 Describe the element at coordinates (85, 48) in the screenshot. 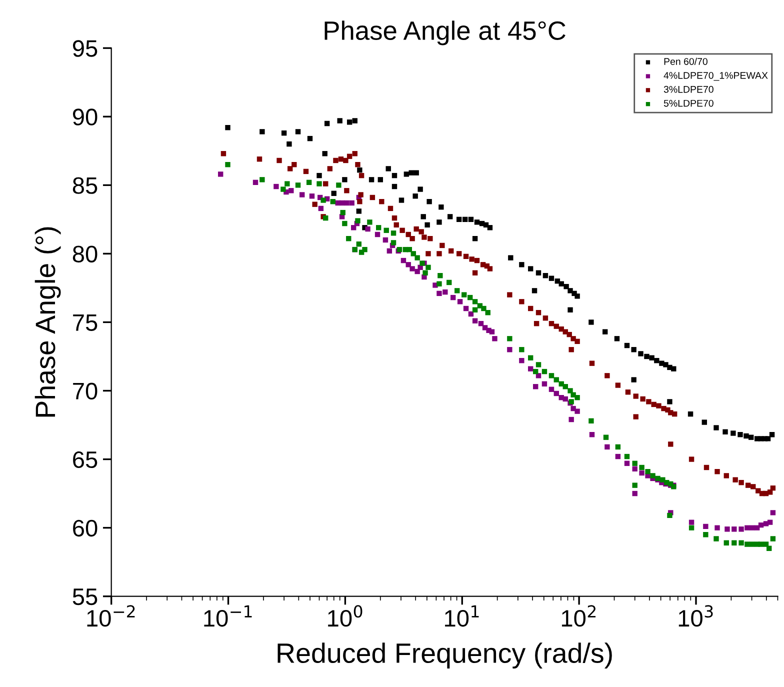

I see `y-tick-label: 95` at that location.